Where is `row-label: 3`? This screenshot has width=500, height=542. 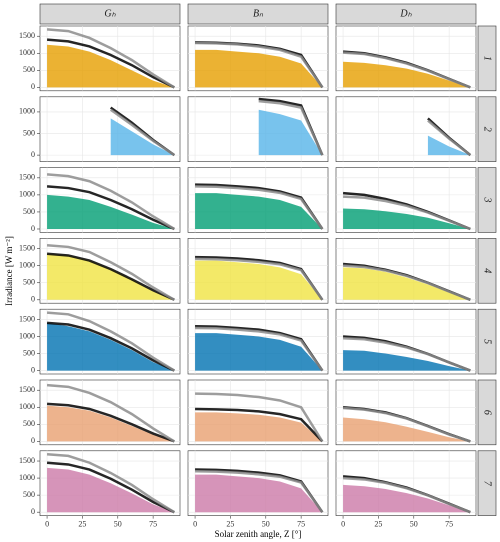 row-label: 3 is located at coordinates (487, 200).